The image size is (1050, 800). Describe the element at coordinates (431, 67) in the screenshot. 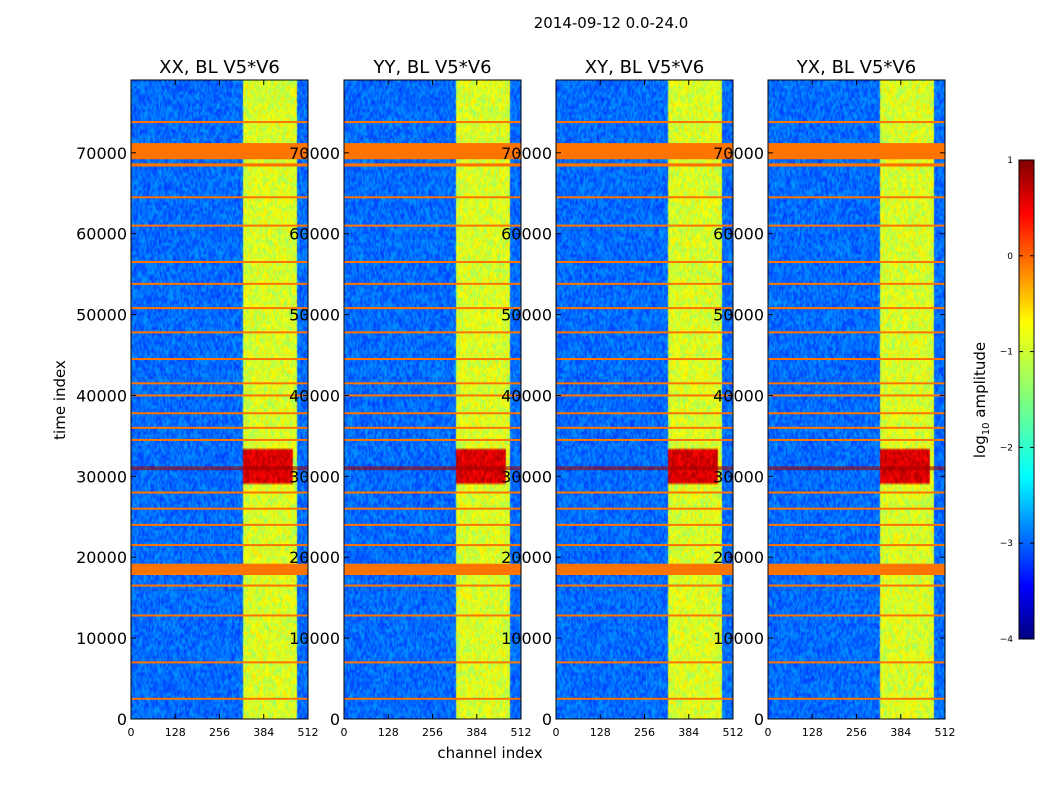

I see `panel-title: YY, BL V5*V6` at that location.